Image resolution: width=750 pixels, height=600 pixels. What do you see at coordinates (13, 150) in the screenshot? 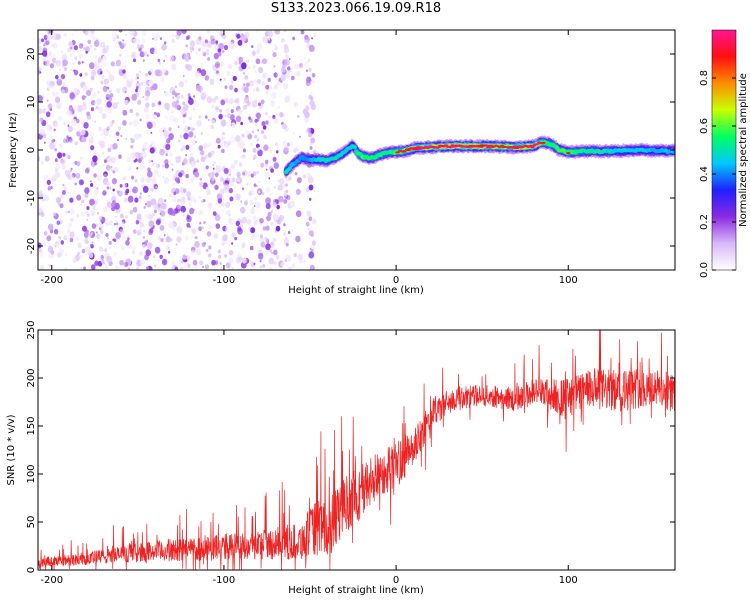
I see `spectrogram-ylabel: Frequency (Hz)` at bounding box center [13, 150].